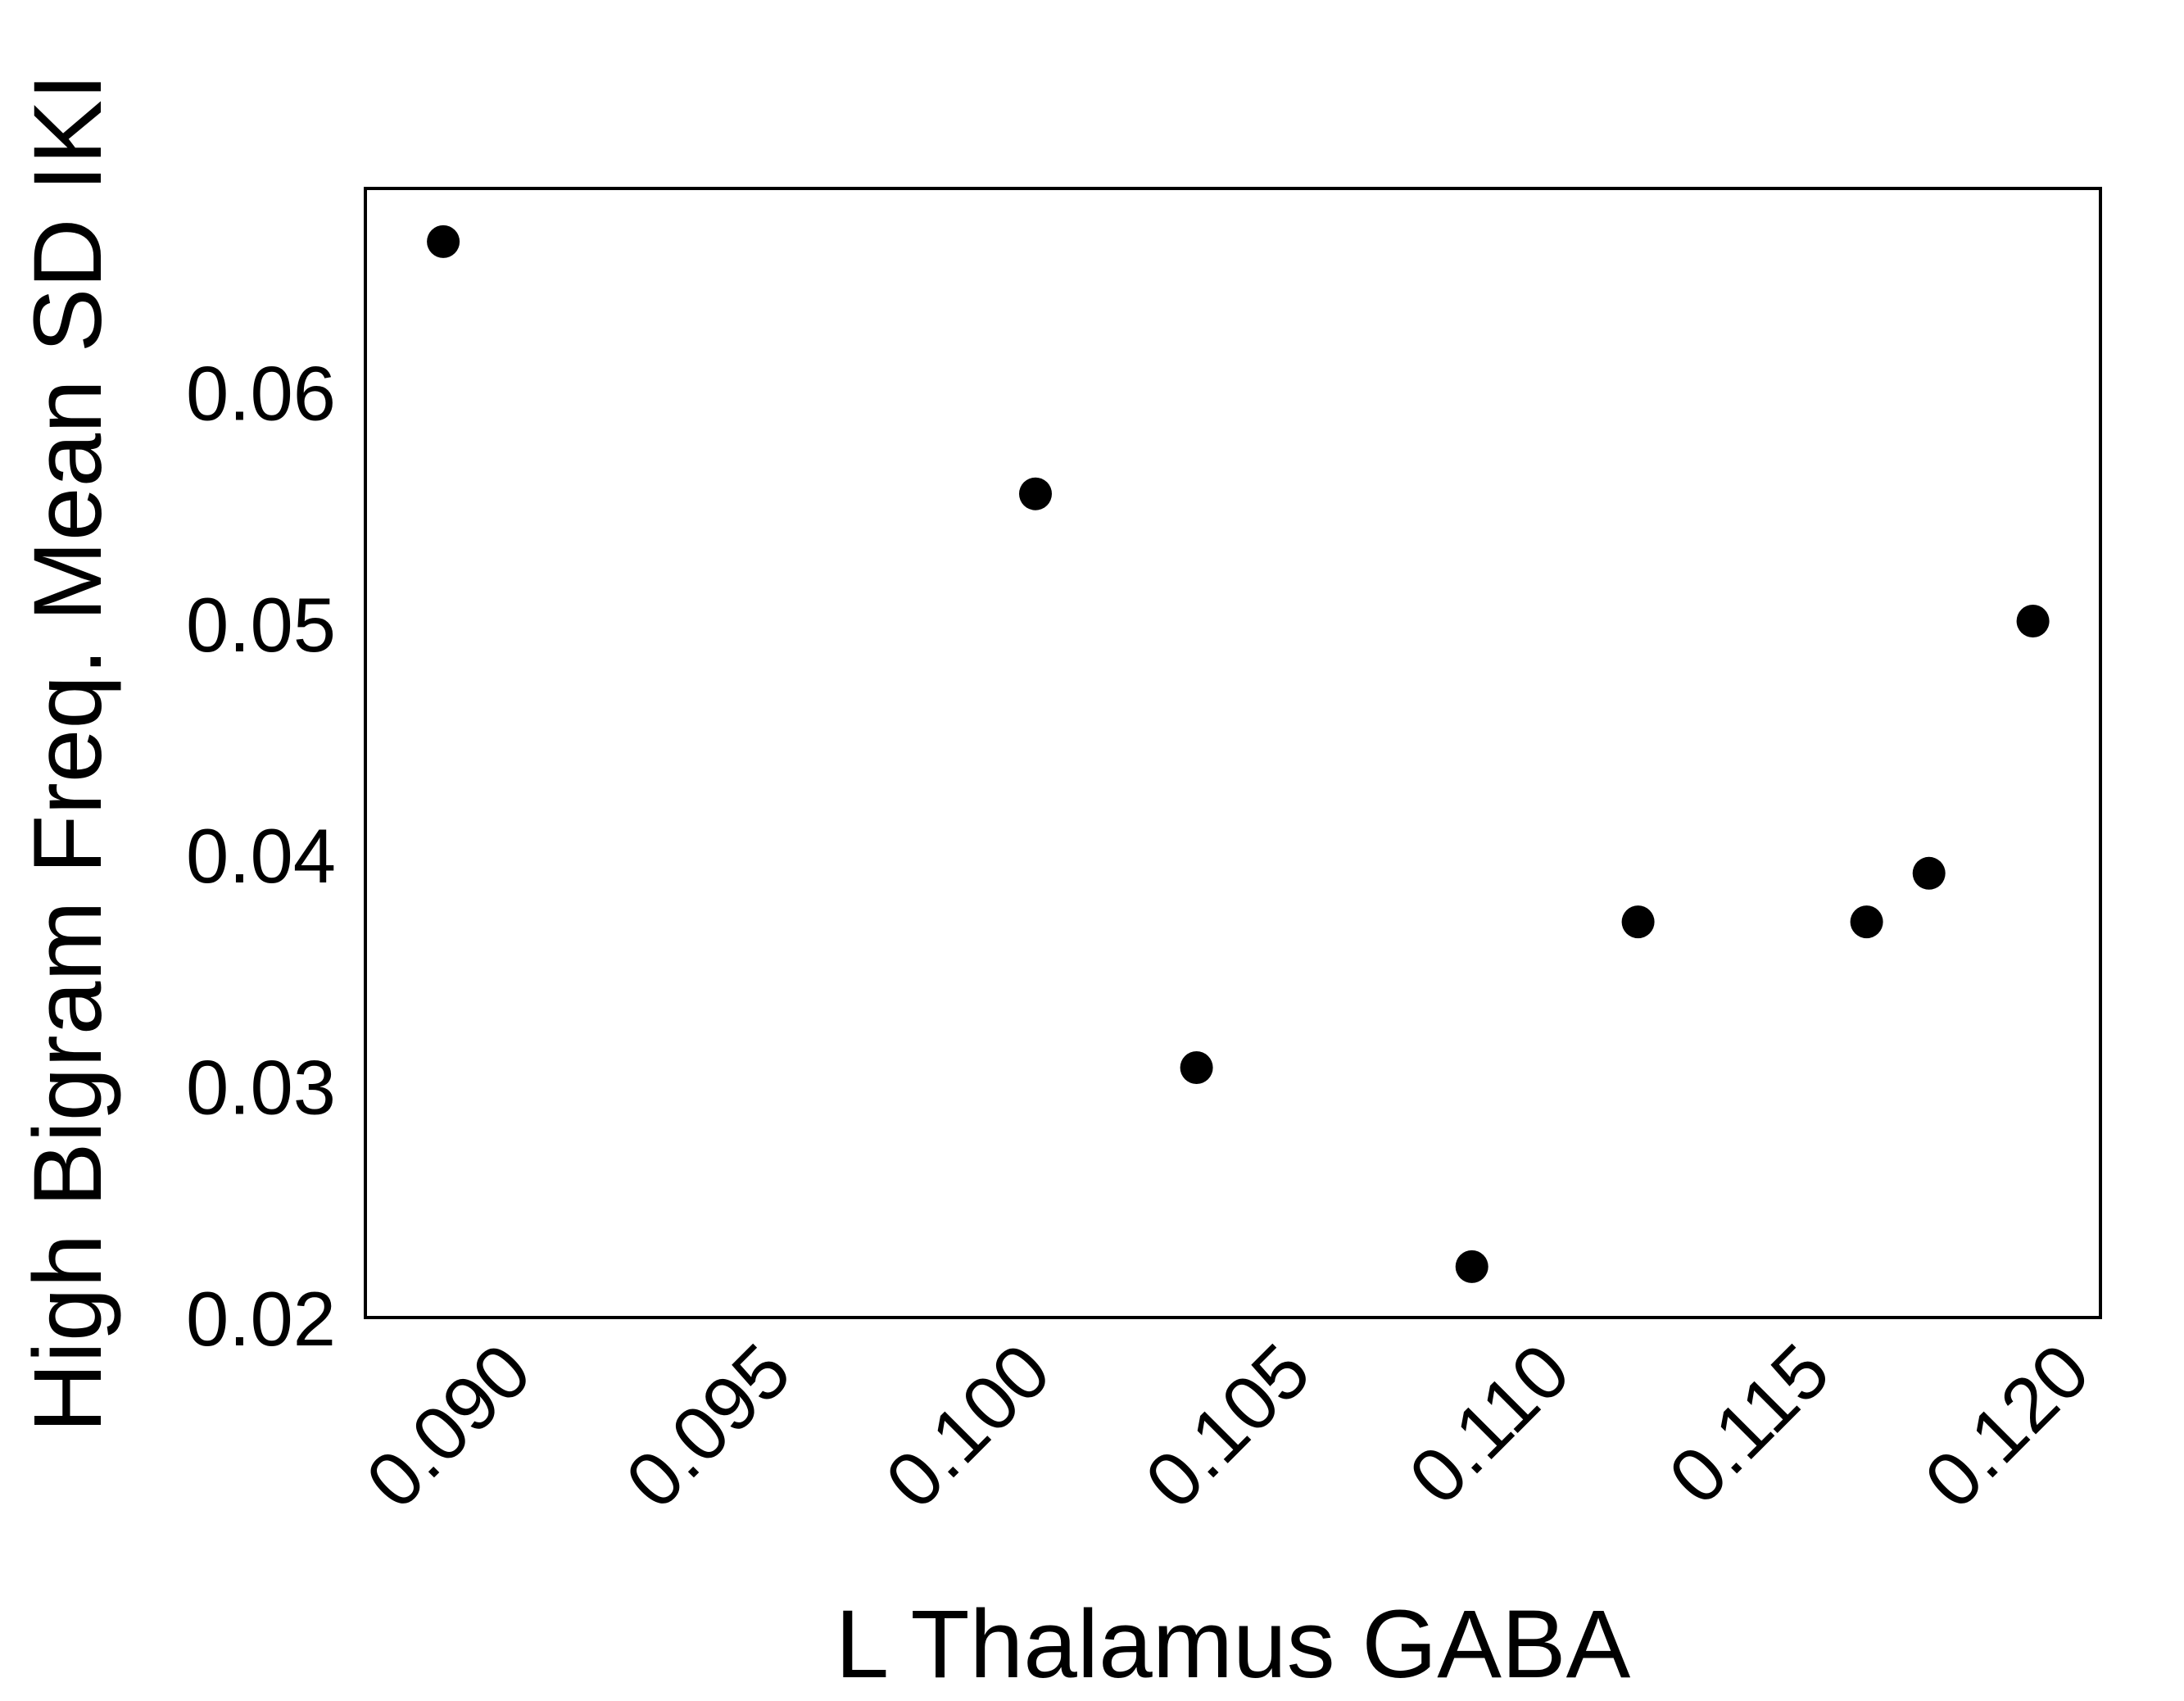  What do you see at coordinates (261, 394) in the screenshot?
I see `y-tick-label-5: 0.06` at bounding box center [261, 394].